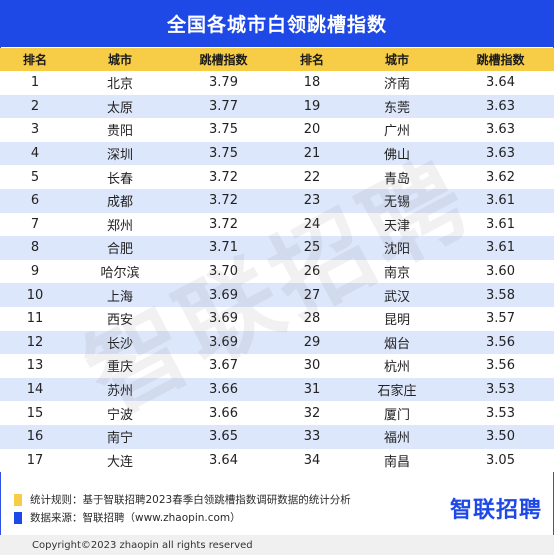 The height and width of the screenshot is (555, 554). I want to click on table-row: 2 太原 3.77 19 东莞 3.63, so click(277, 106).